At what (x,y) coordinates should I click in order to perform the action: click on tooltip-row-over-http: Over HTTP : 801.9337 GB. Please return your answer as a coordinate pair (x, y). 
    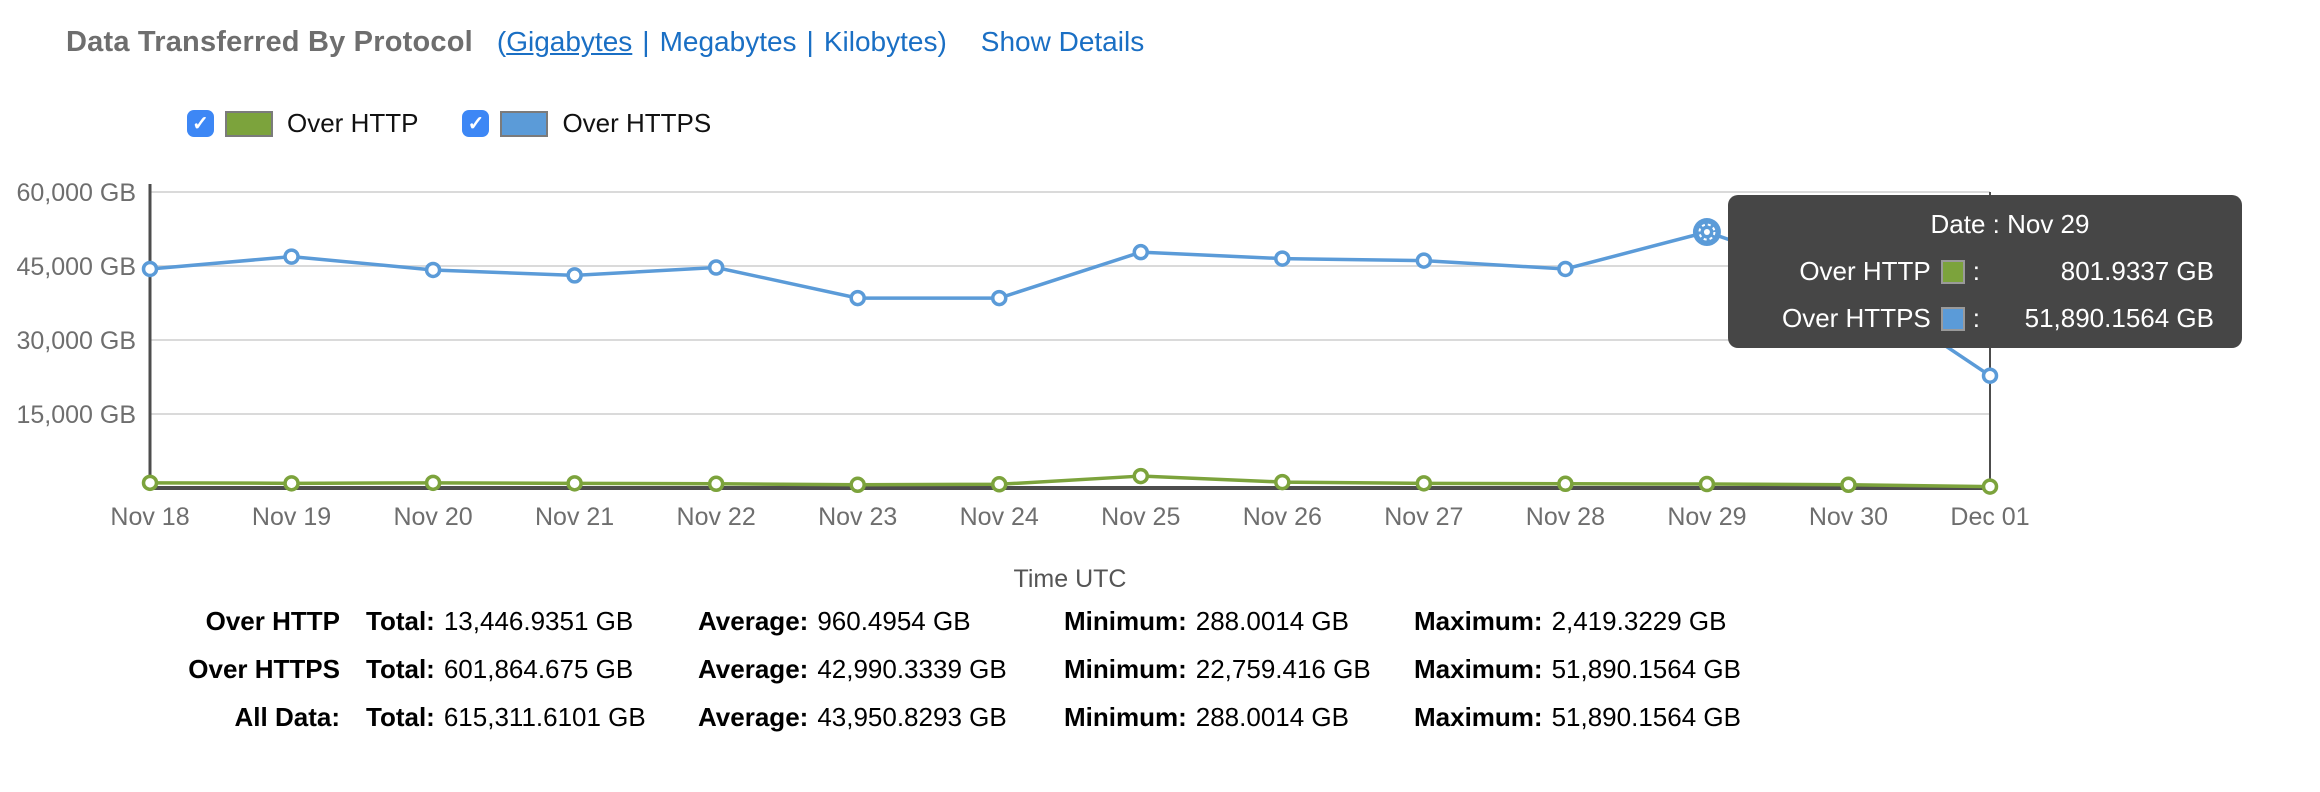
    Looking at the image, I should click on (1980, 271).